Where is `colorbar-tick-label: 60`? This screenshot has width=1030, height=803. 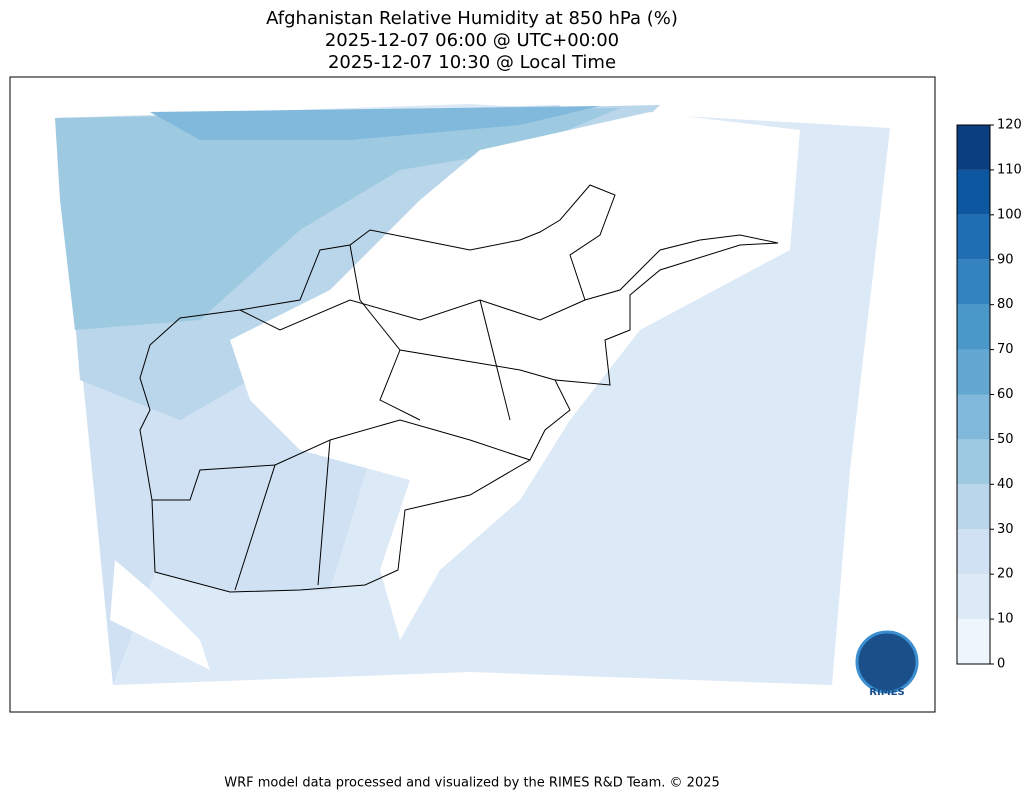
colorbar-tick-label: 60 is located at coordinates (1005, 394).